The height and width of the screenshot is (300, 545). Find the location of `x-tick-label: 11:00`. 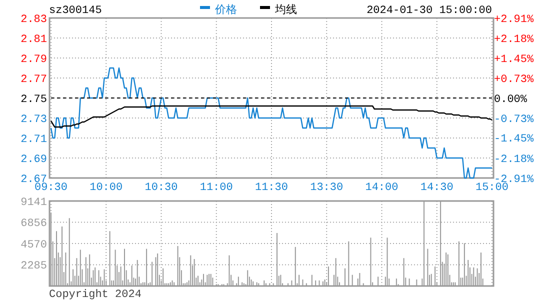

x-tick-label: 11:00 is located at coordinates (216, 188).